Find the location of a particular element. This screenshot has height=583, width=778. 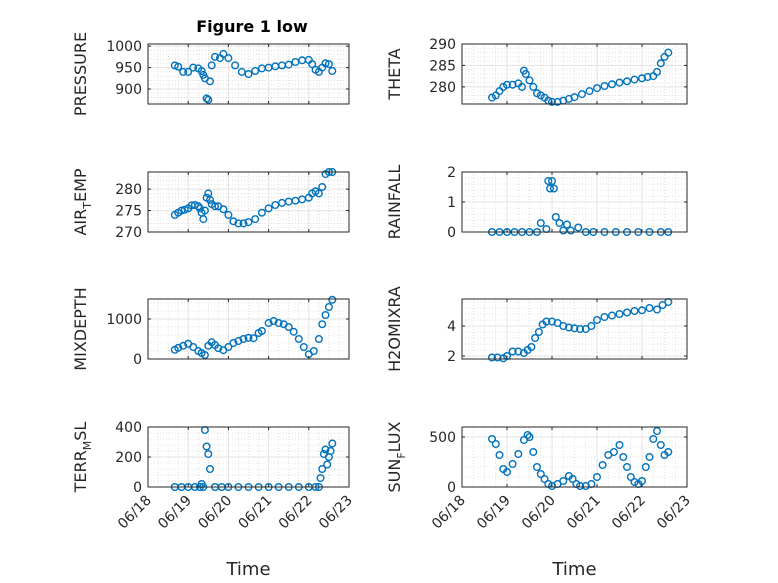

x-tick-label: 06/18 is located at coordinates (449, 513).